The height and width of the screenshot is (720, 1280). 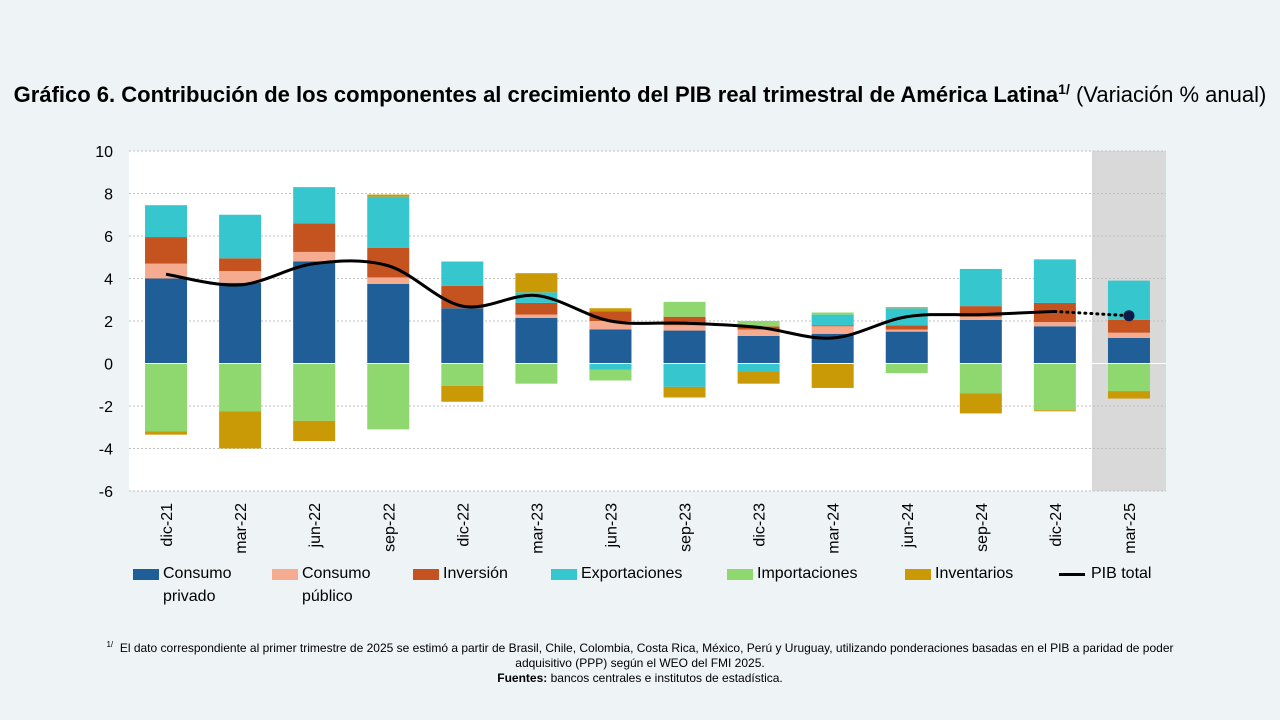 What do you see at coordinates (1064, 89) in the screenshot?
I see `title-superscript: 1/` at bounding box center [1064, 89].